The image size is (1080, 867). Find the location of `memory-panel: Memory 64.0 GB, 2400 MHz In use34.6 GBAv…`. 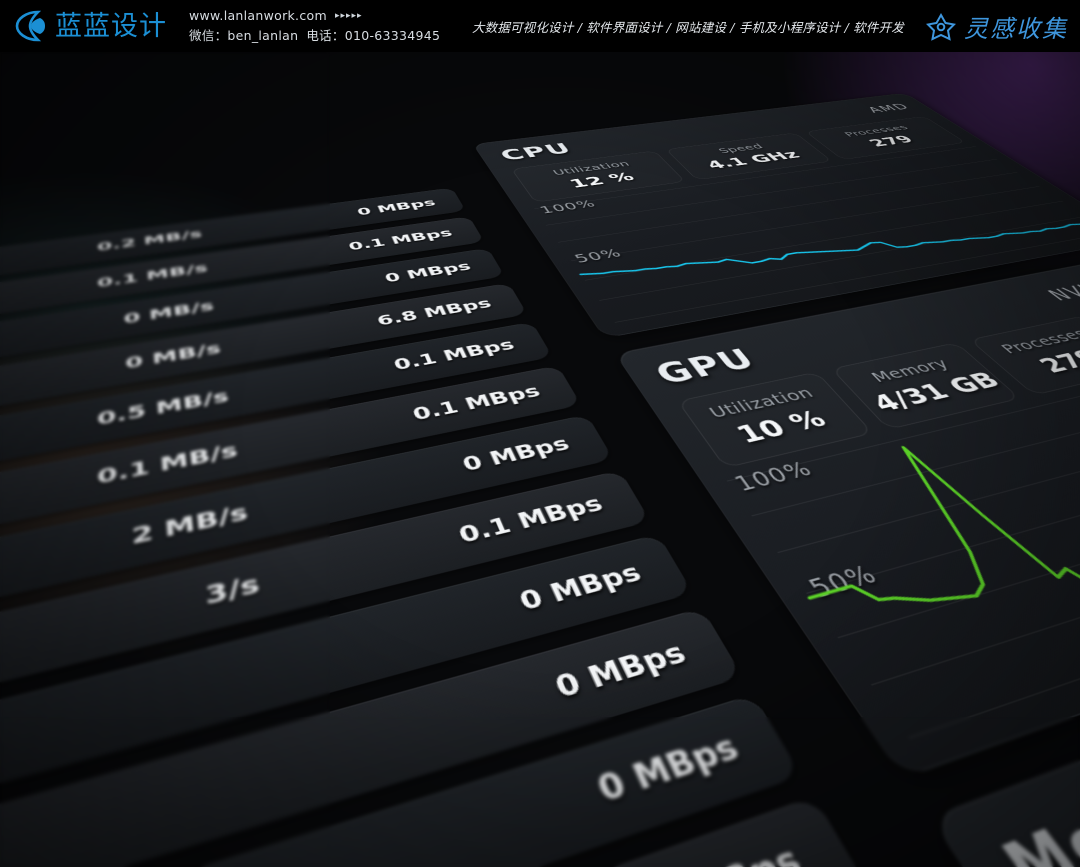

memory-panel: Memory 64.0 GB, 2400 MHz In use34.6 GBAv… is located at coordinates (1004, 708).